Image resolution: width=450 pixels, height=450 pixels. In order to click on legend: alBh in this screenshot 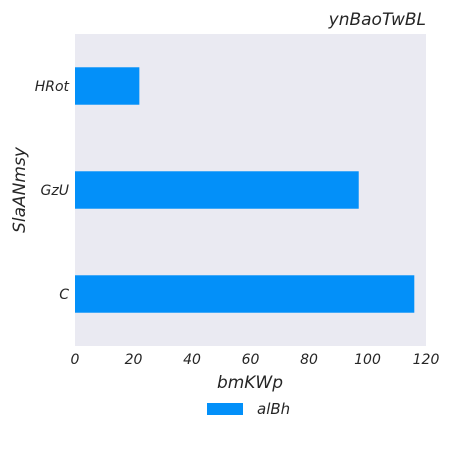, I will do `click(248, 409)`.